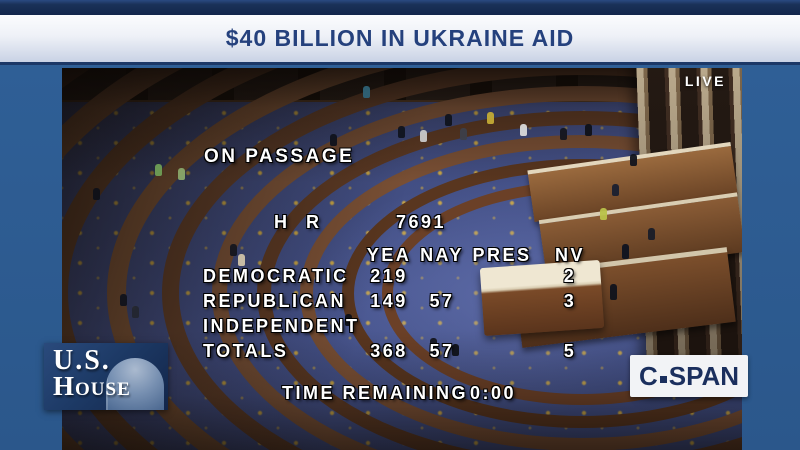  What do you see at coordinates (502, 255) in the screenshot?
I see `column-header-pres: PRES` at bounding box center [502, 255].